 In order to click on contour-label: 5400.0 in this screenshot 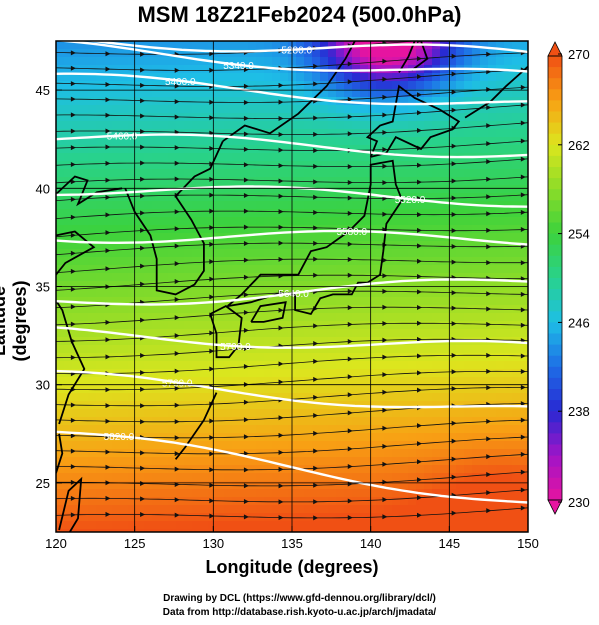, I will do `click(180, 82)`.